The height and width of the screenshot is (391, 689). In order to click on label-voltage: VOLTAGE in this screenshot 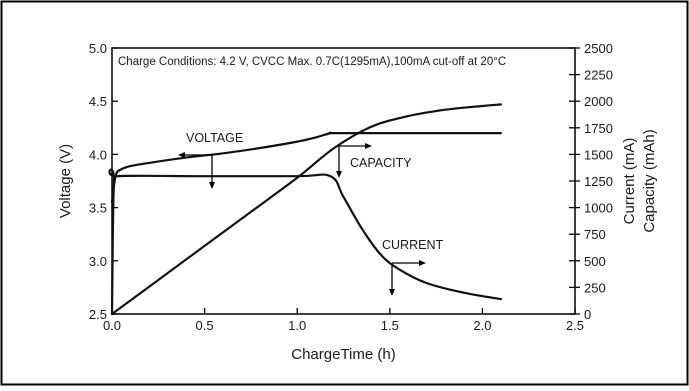, I will do `click(214, 138)`.